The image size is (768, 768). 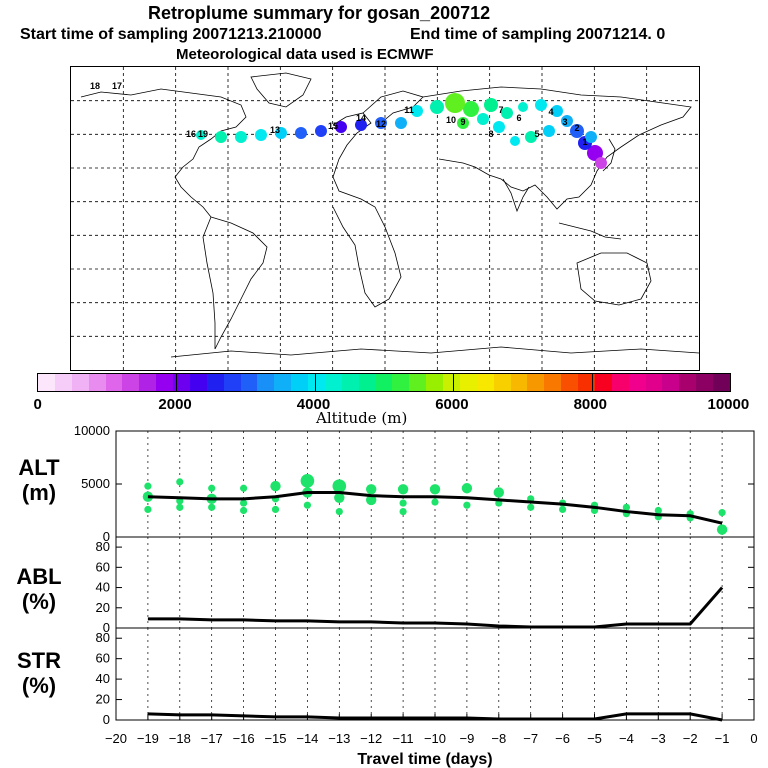 What do you see at coordinates (275, 130) in the screenshot?
I see `plume-day-label: 13` at bounding box center [275, 130].